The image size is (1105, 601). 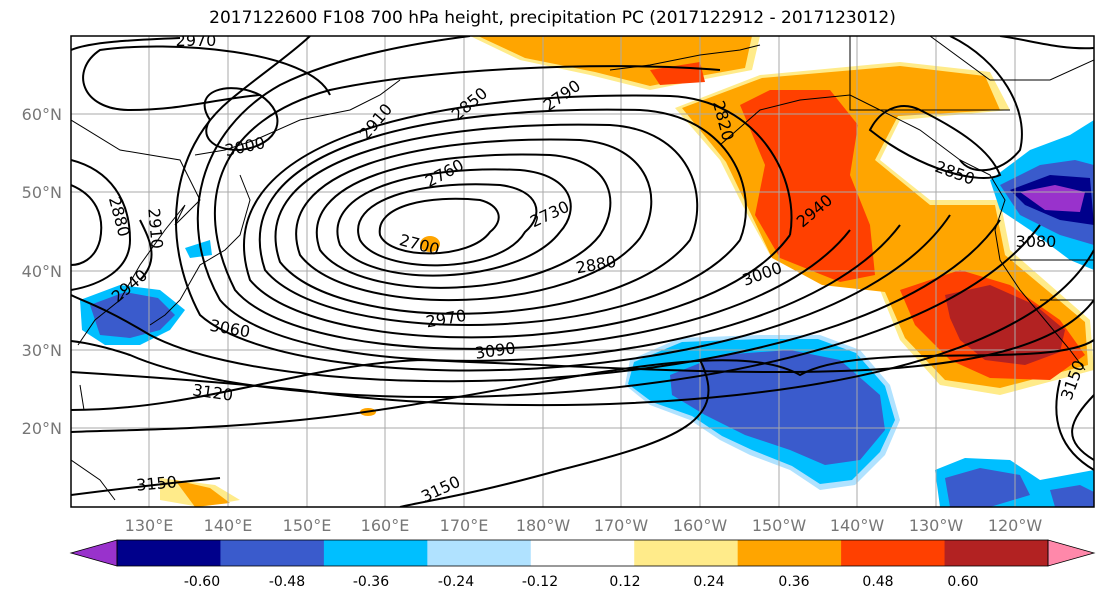 What do you see at coordinates (42, 192) in the screenshot?
I see `lat-label: 50°N` at bounding box center [42, 192].